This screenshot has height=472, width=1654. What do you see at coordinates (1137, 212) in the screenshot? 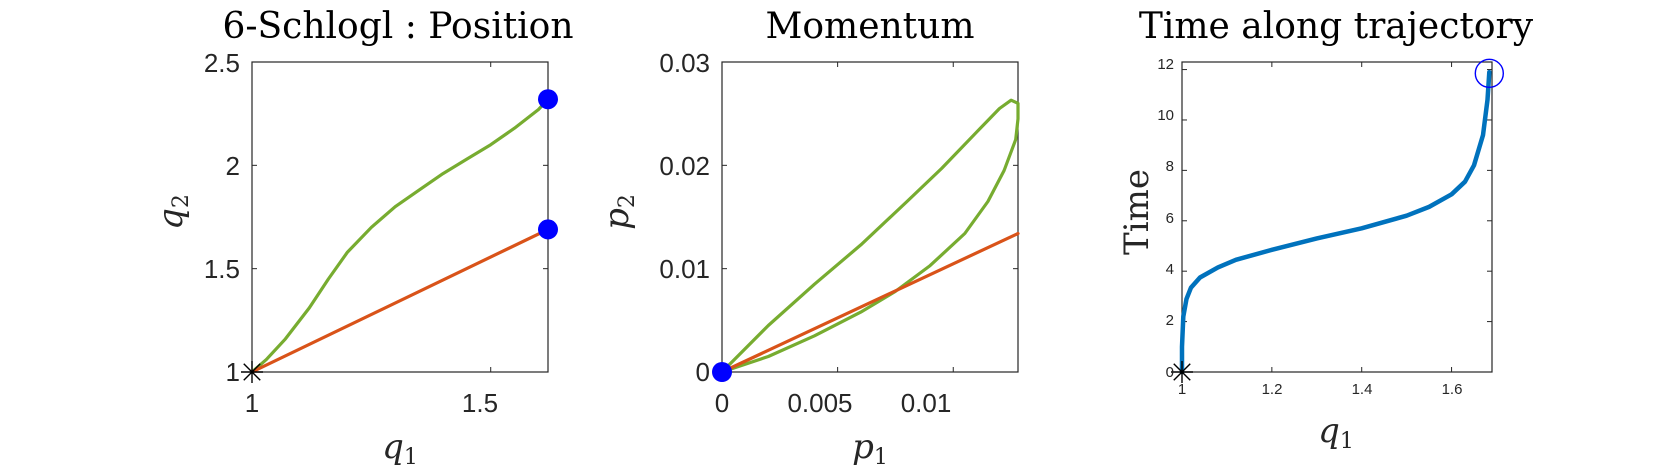
I see `y-axis-label: Time` at bounding box center [1137, 212].